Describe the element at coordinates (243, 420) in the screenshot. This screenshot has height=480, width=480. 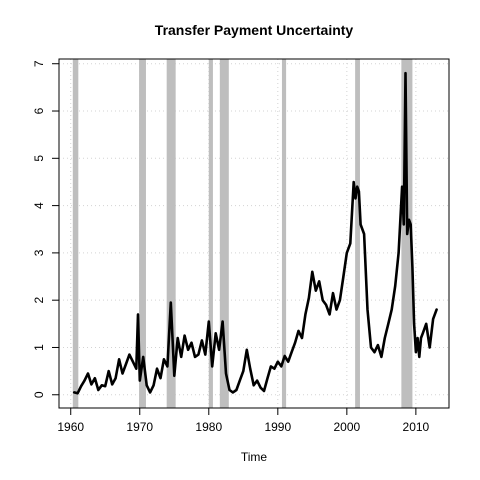
I see `x-axis: 1960 1970 1980 1990 2000 2010` at that location.